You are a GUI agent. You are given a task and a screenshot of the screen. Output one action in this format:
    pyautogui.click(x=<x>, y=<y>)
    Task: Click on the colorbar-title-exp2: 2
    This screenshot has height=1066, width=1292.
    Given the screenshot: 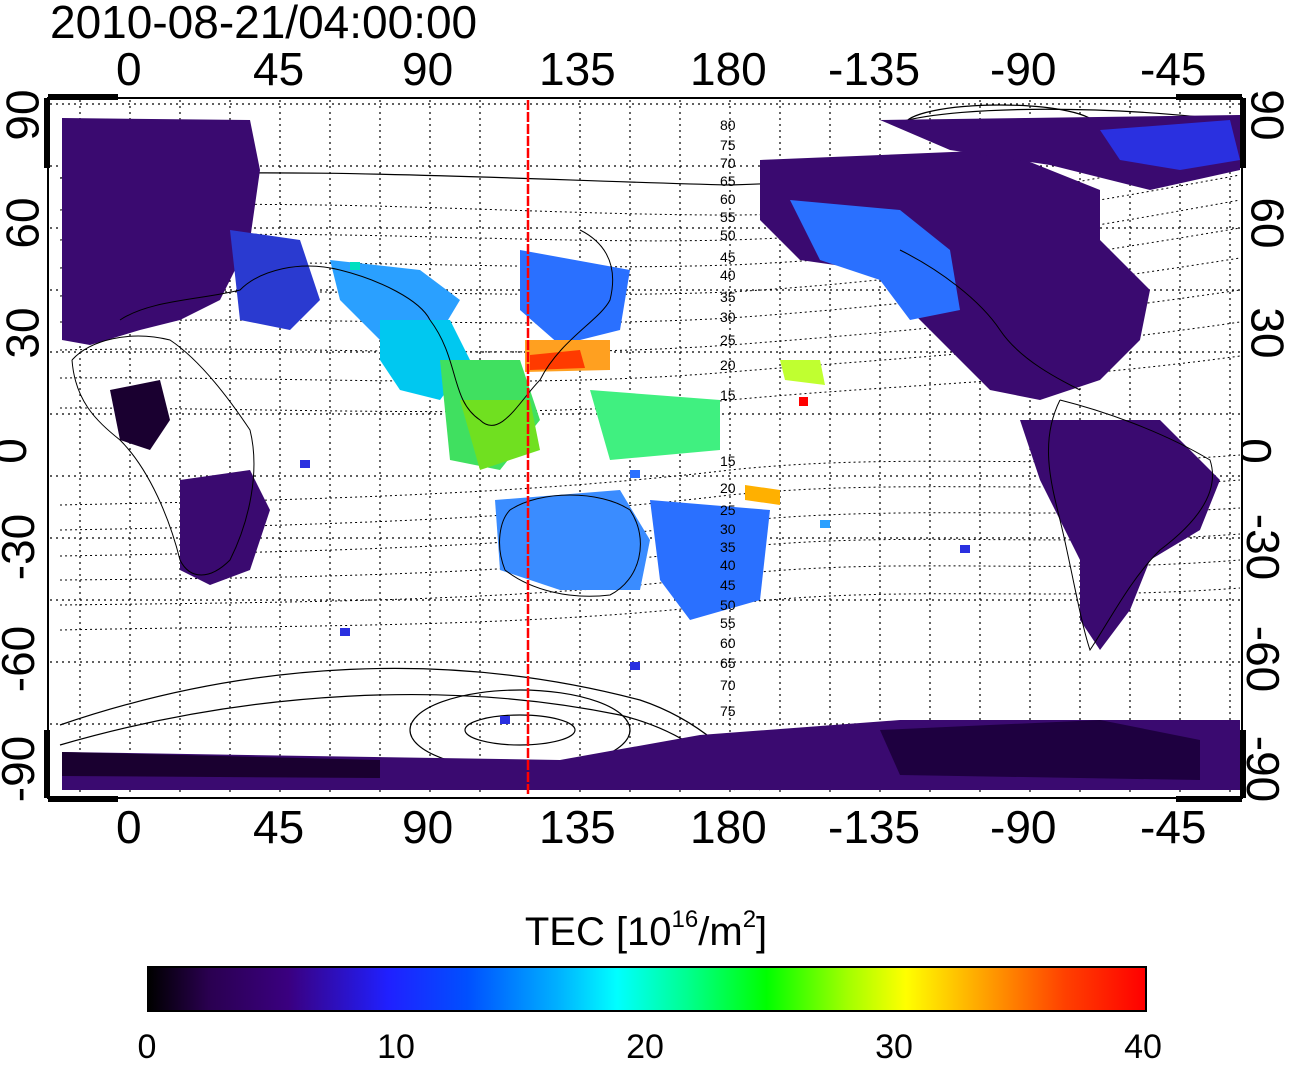 What is the action you would take?
    pyautogui.click(x=749, y=919)
    